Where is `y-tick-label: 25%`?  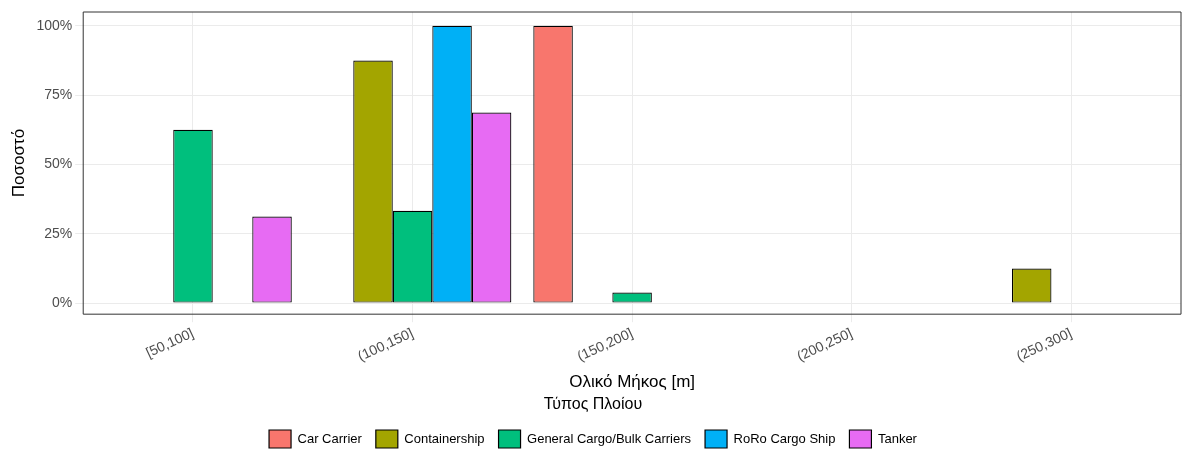
y-tick-label: 25% is located at coordinates (58, 232).